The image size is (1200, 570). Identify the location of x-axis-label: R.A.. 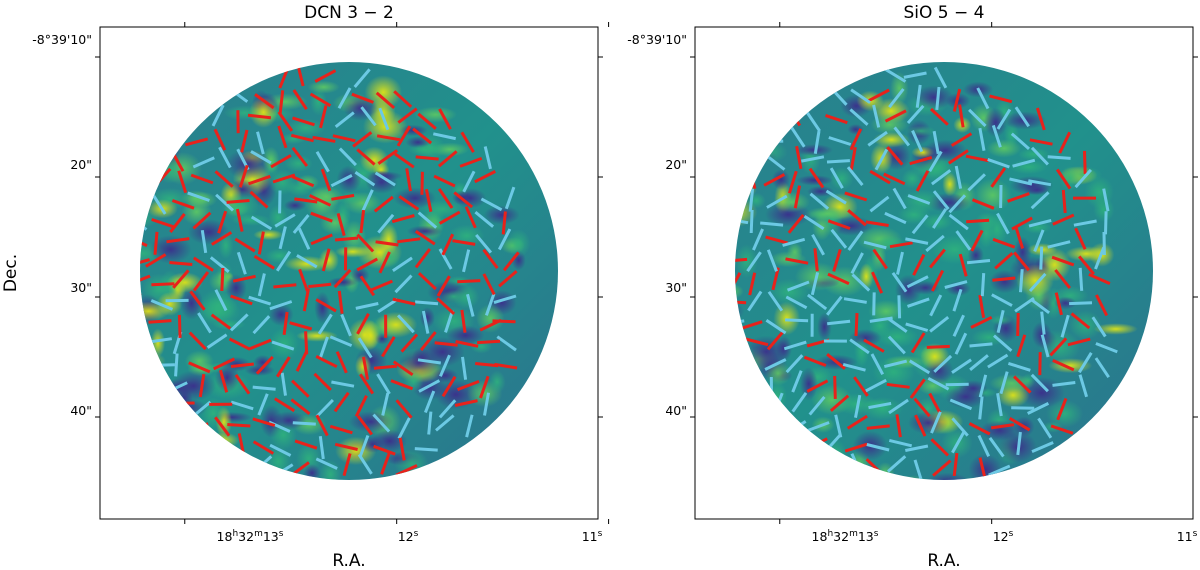
(348, 560).